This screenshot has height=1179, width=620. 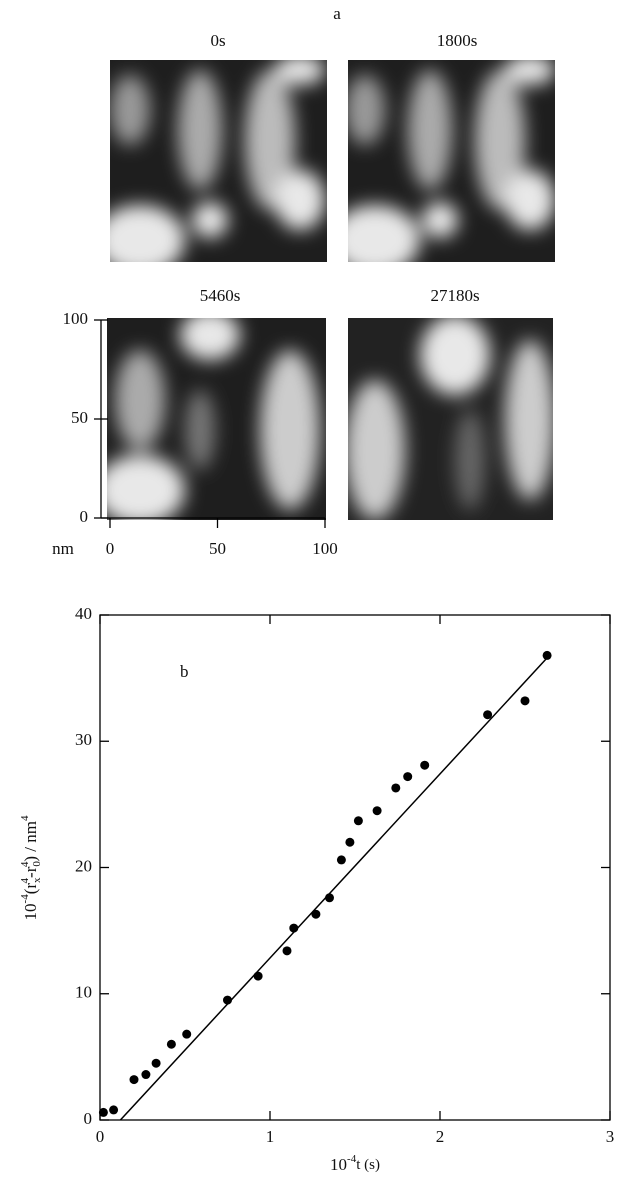 What do you see at coordinates (83, 992) in the screenshot?
I see `y-tick-label: 10` at bounding box center [83, 992].